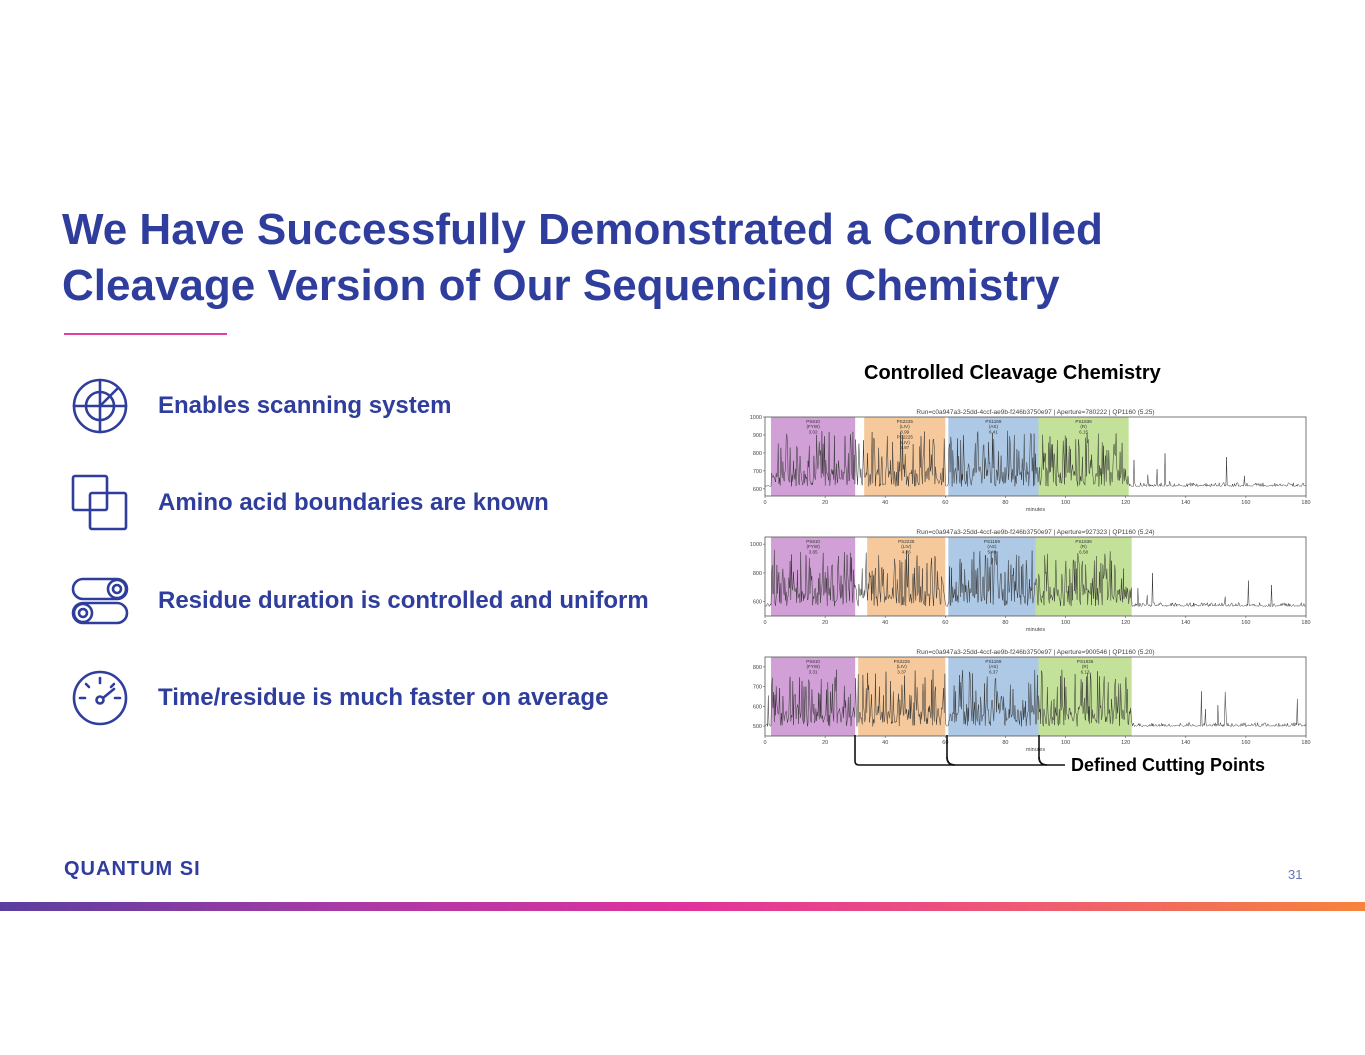  I want to click on band-label: 3.31, so click(813, 671).